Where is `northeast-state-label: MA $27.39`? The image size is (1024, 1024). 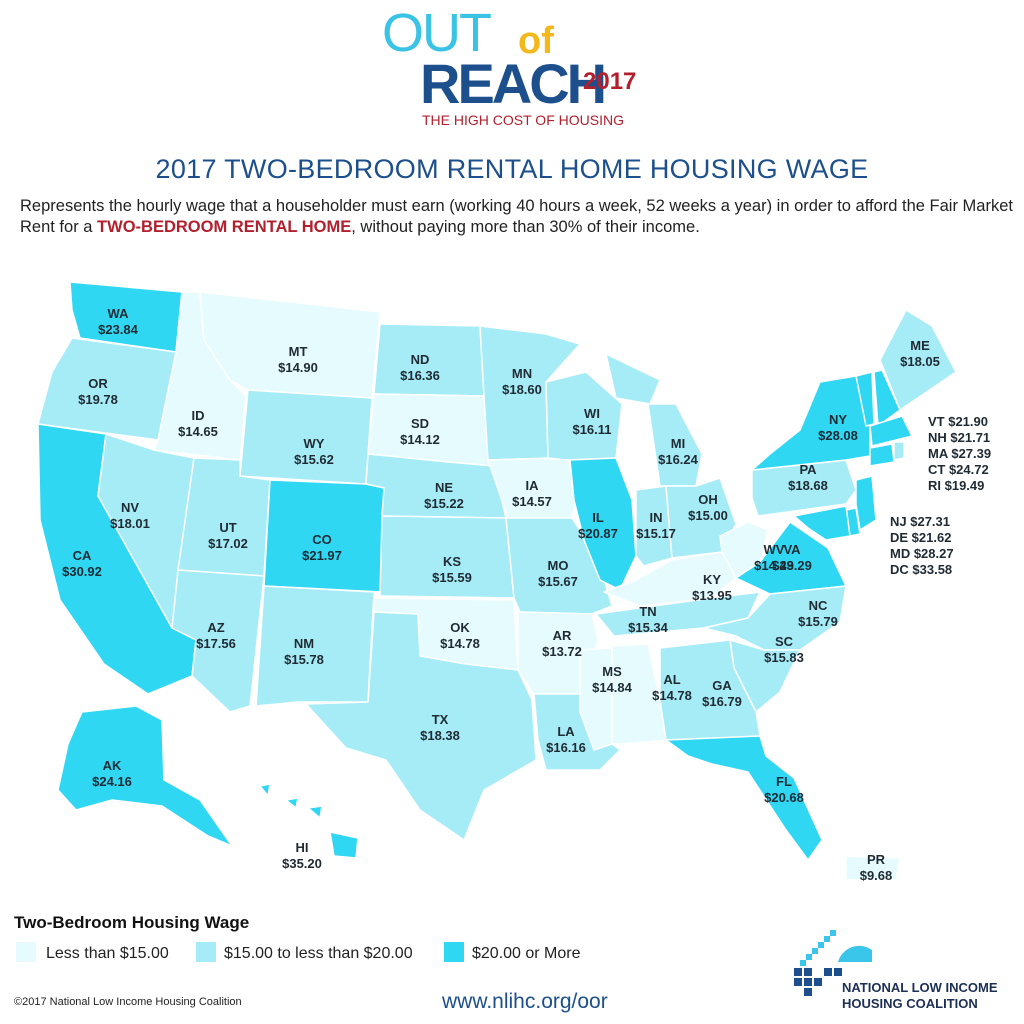 northeast-state-label: MA $27.39 is located at coordinates (959, 453).